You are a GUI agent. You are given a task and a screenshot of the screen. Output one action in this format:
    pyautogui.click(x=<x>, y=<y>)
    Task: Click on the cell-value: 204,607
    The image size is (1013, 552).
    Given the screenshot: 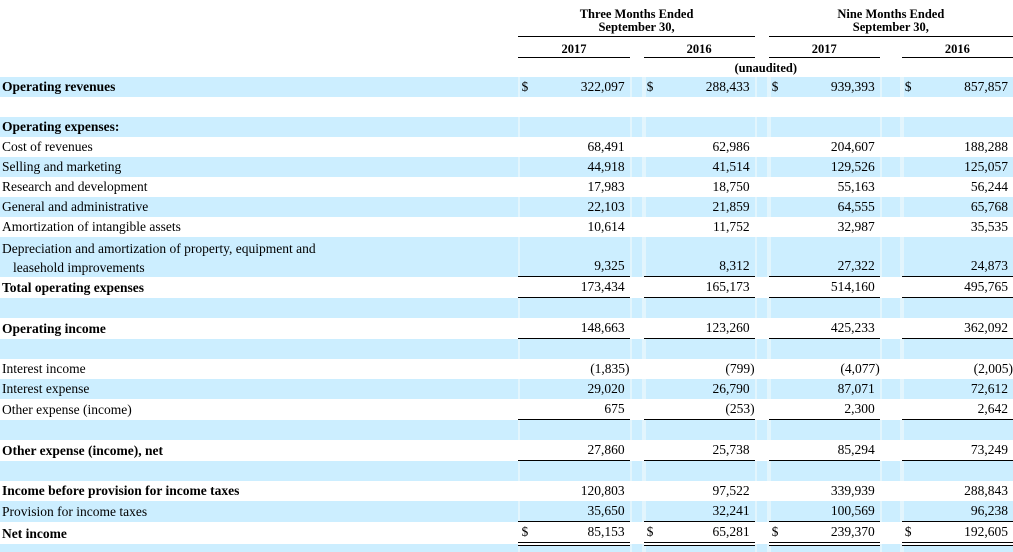 What is the action you would take?
    pyautogui.click(x=852, y=146)
    